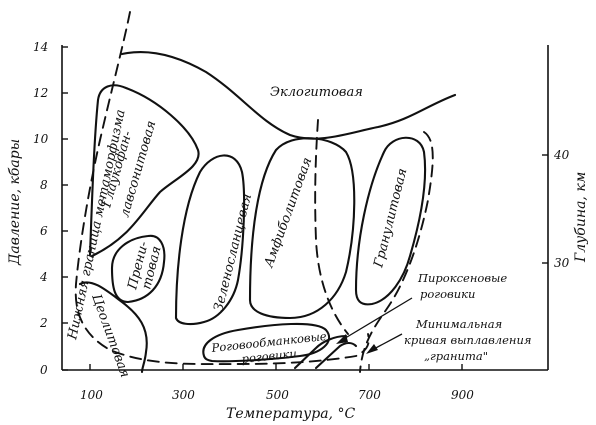 This screenshot has height=425, width=596. What do you see at coordinates (277, 395) in the screenshot?
I see `x-tick-label-500: 500` at bounding box center [277, 395].